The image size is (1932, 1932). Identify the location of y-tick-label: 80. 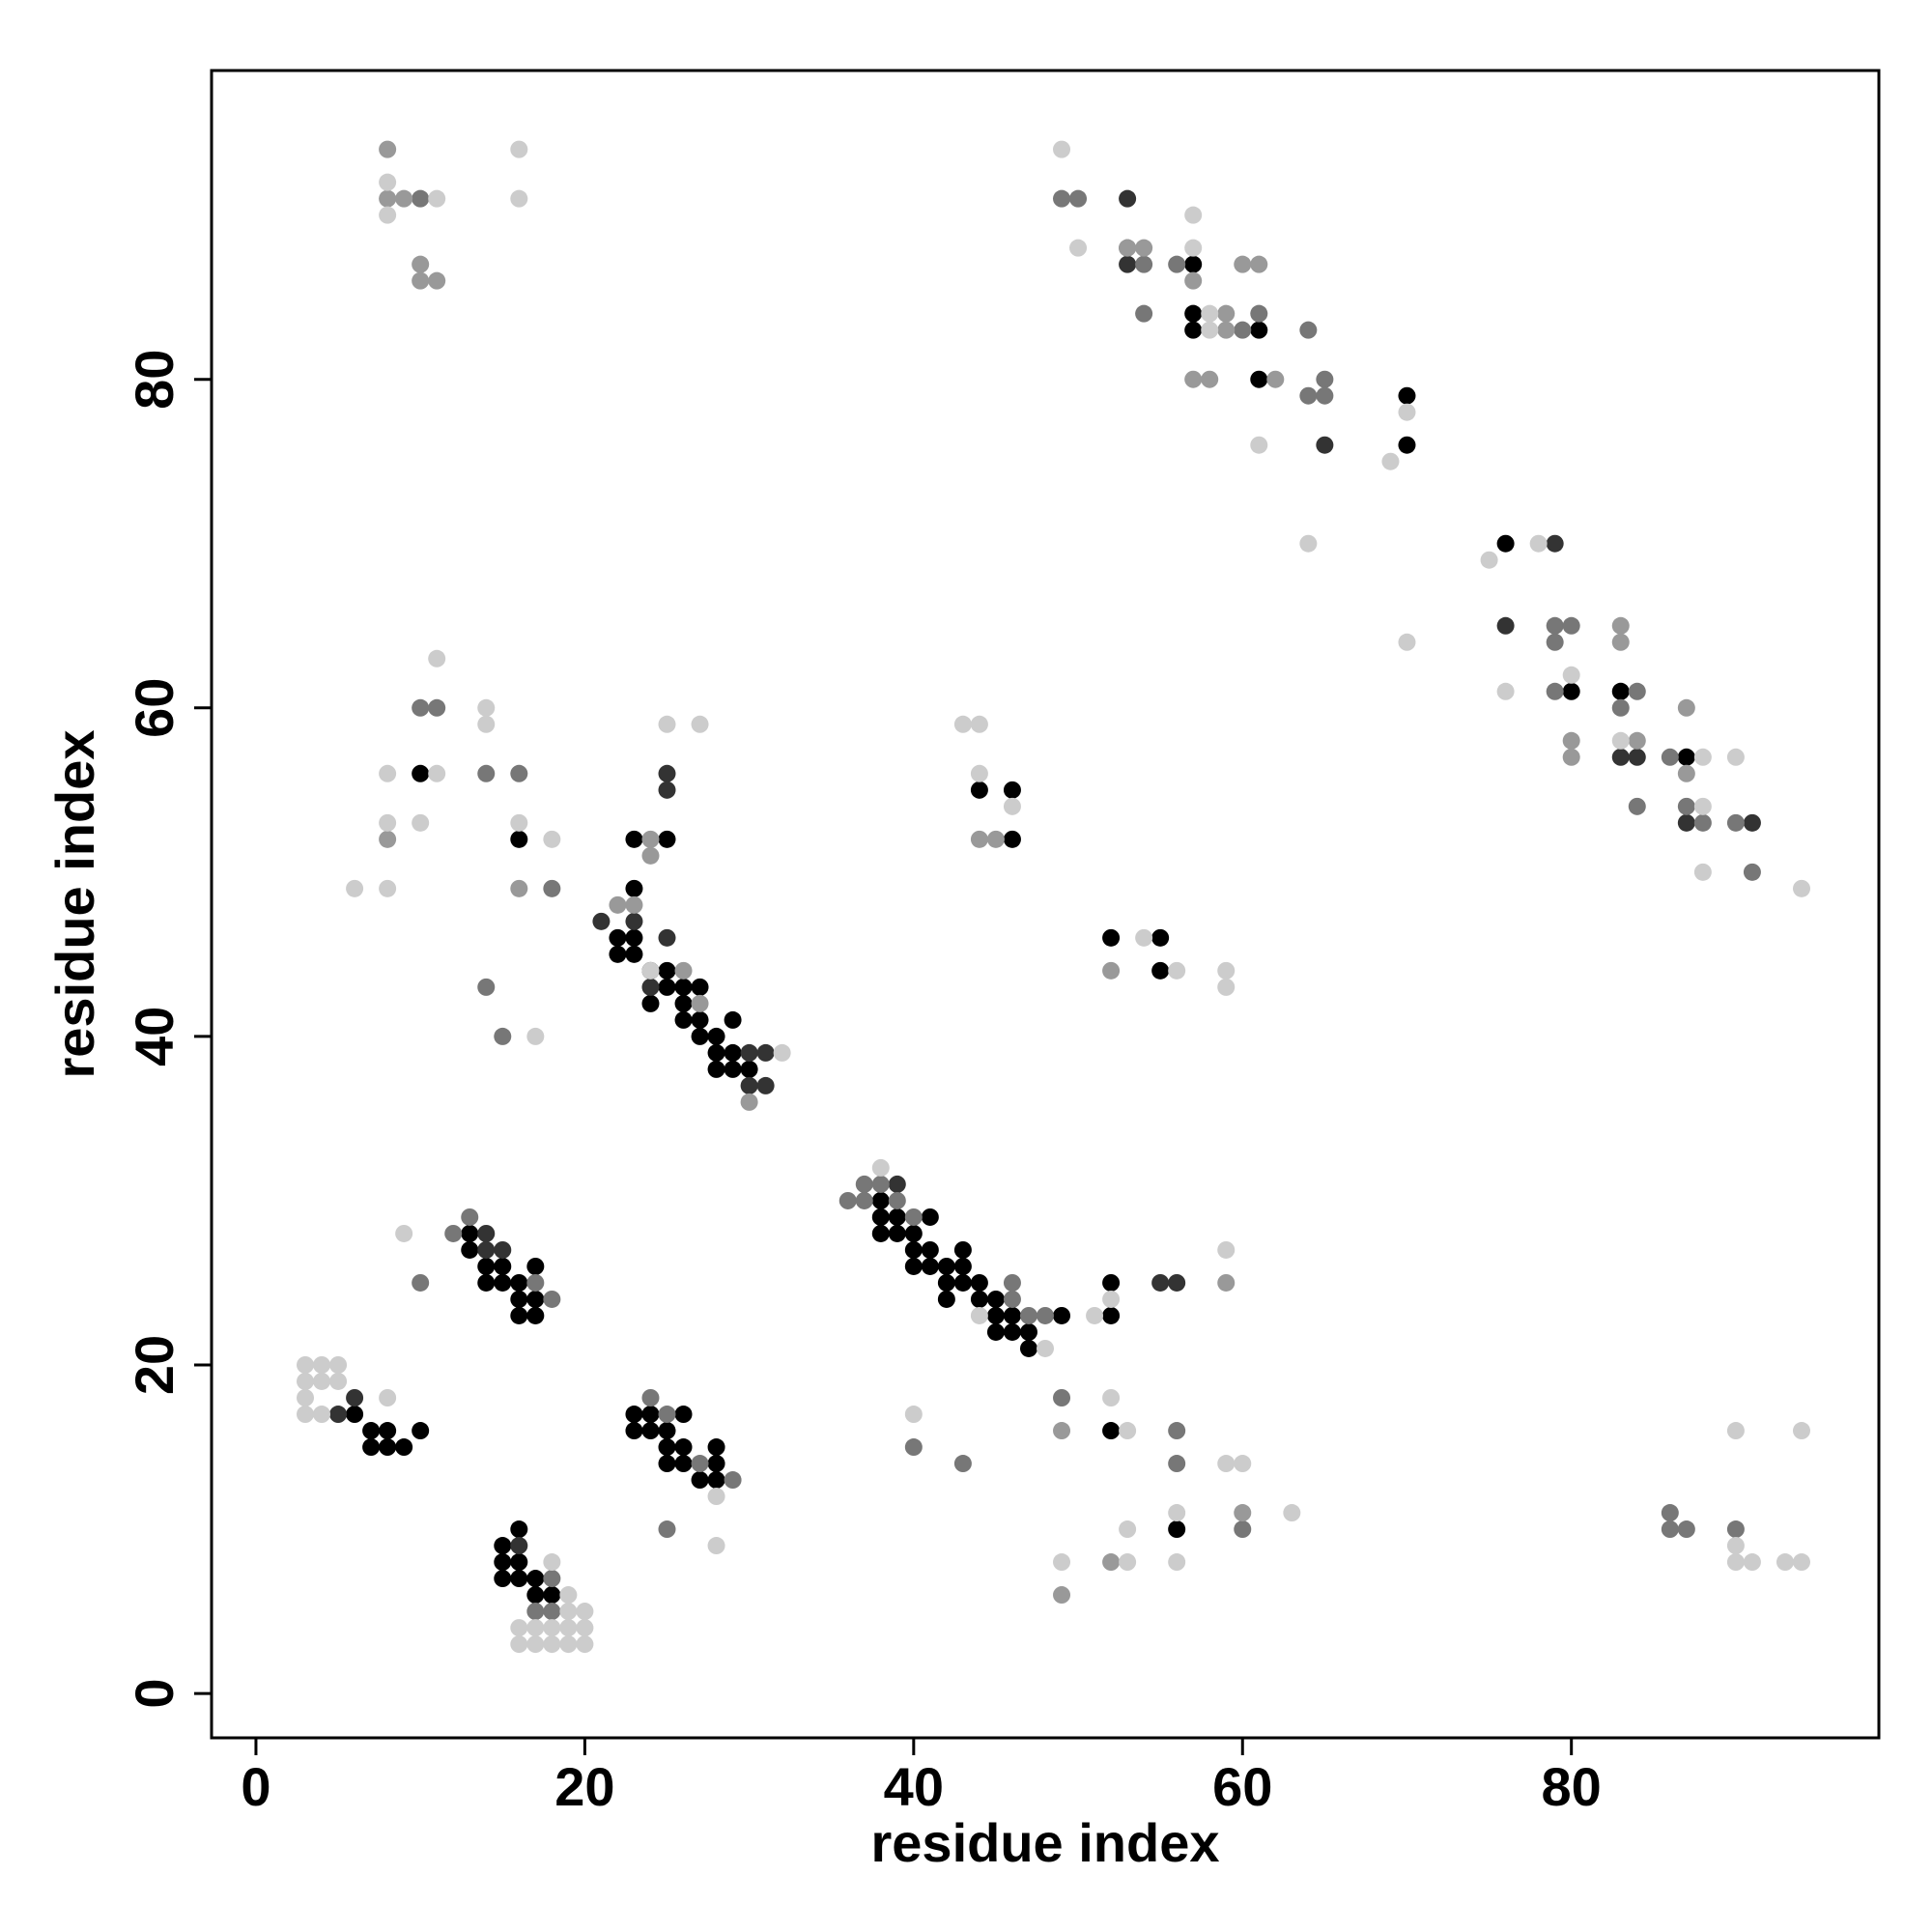
(154, 380).